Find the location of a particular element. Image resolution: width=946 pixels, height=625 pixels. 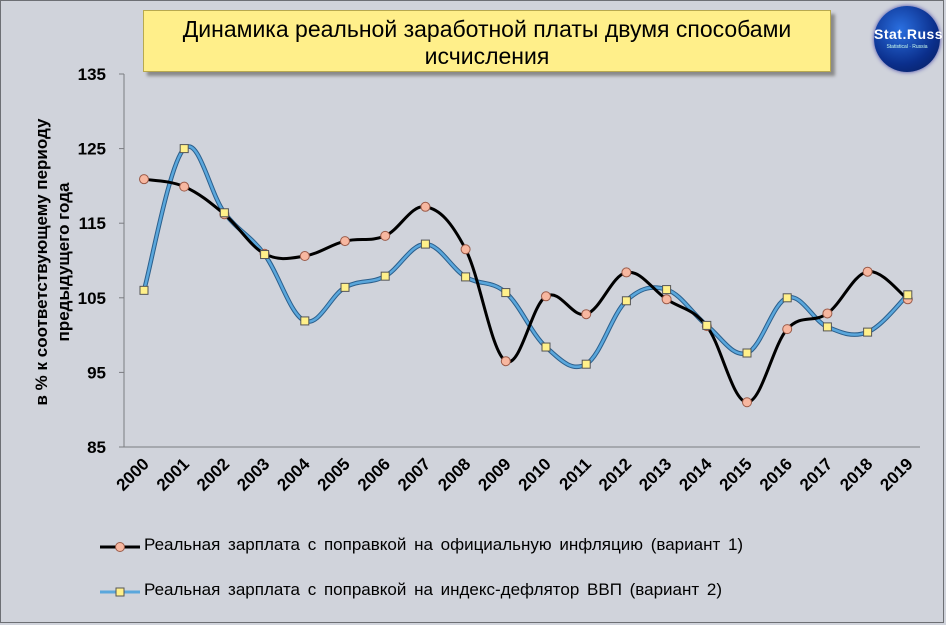

x-tick-label: 2012 is located at coordinates (615, 474).